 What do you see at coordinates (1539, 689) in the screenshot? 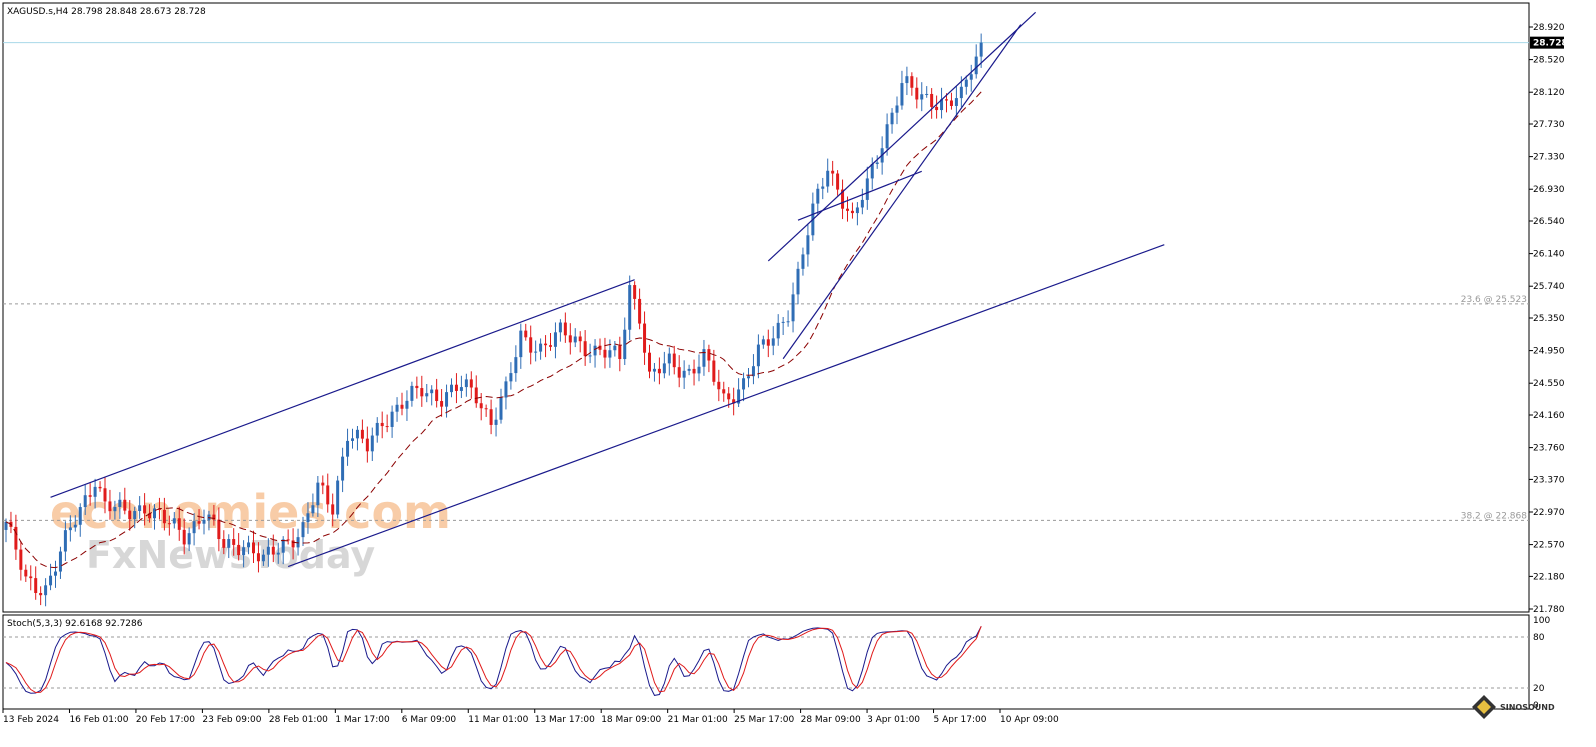
I see `stoch-axis-label: 20` at bounding box center [1539, 689].